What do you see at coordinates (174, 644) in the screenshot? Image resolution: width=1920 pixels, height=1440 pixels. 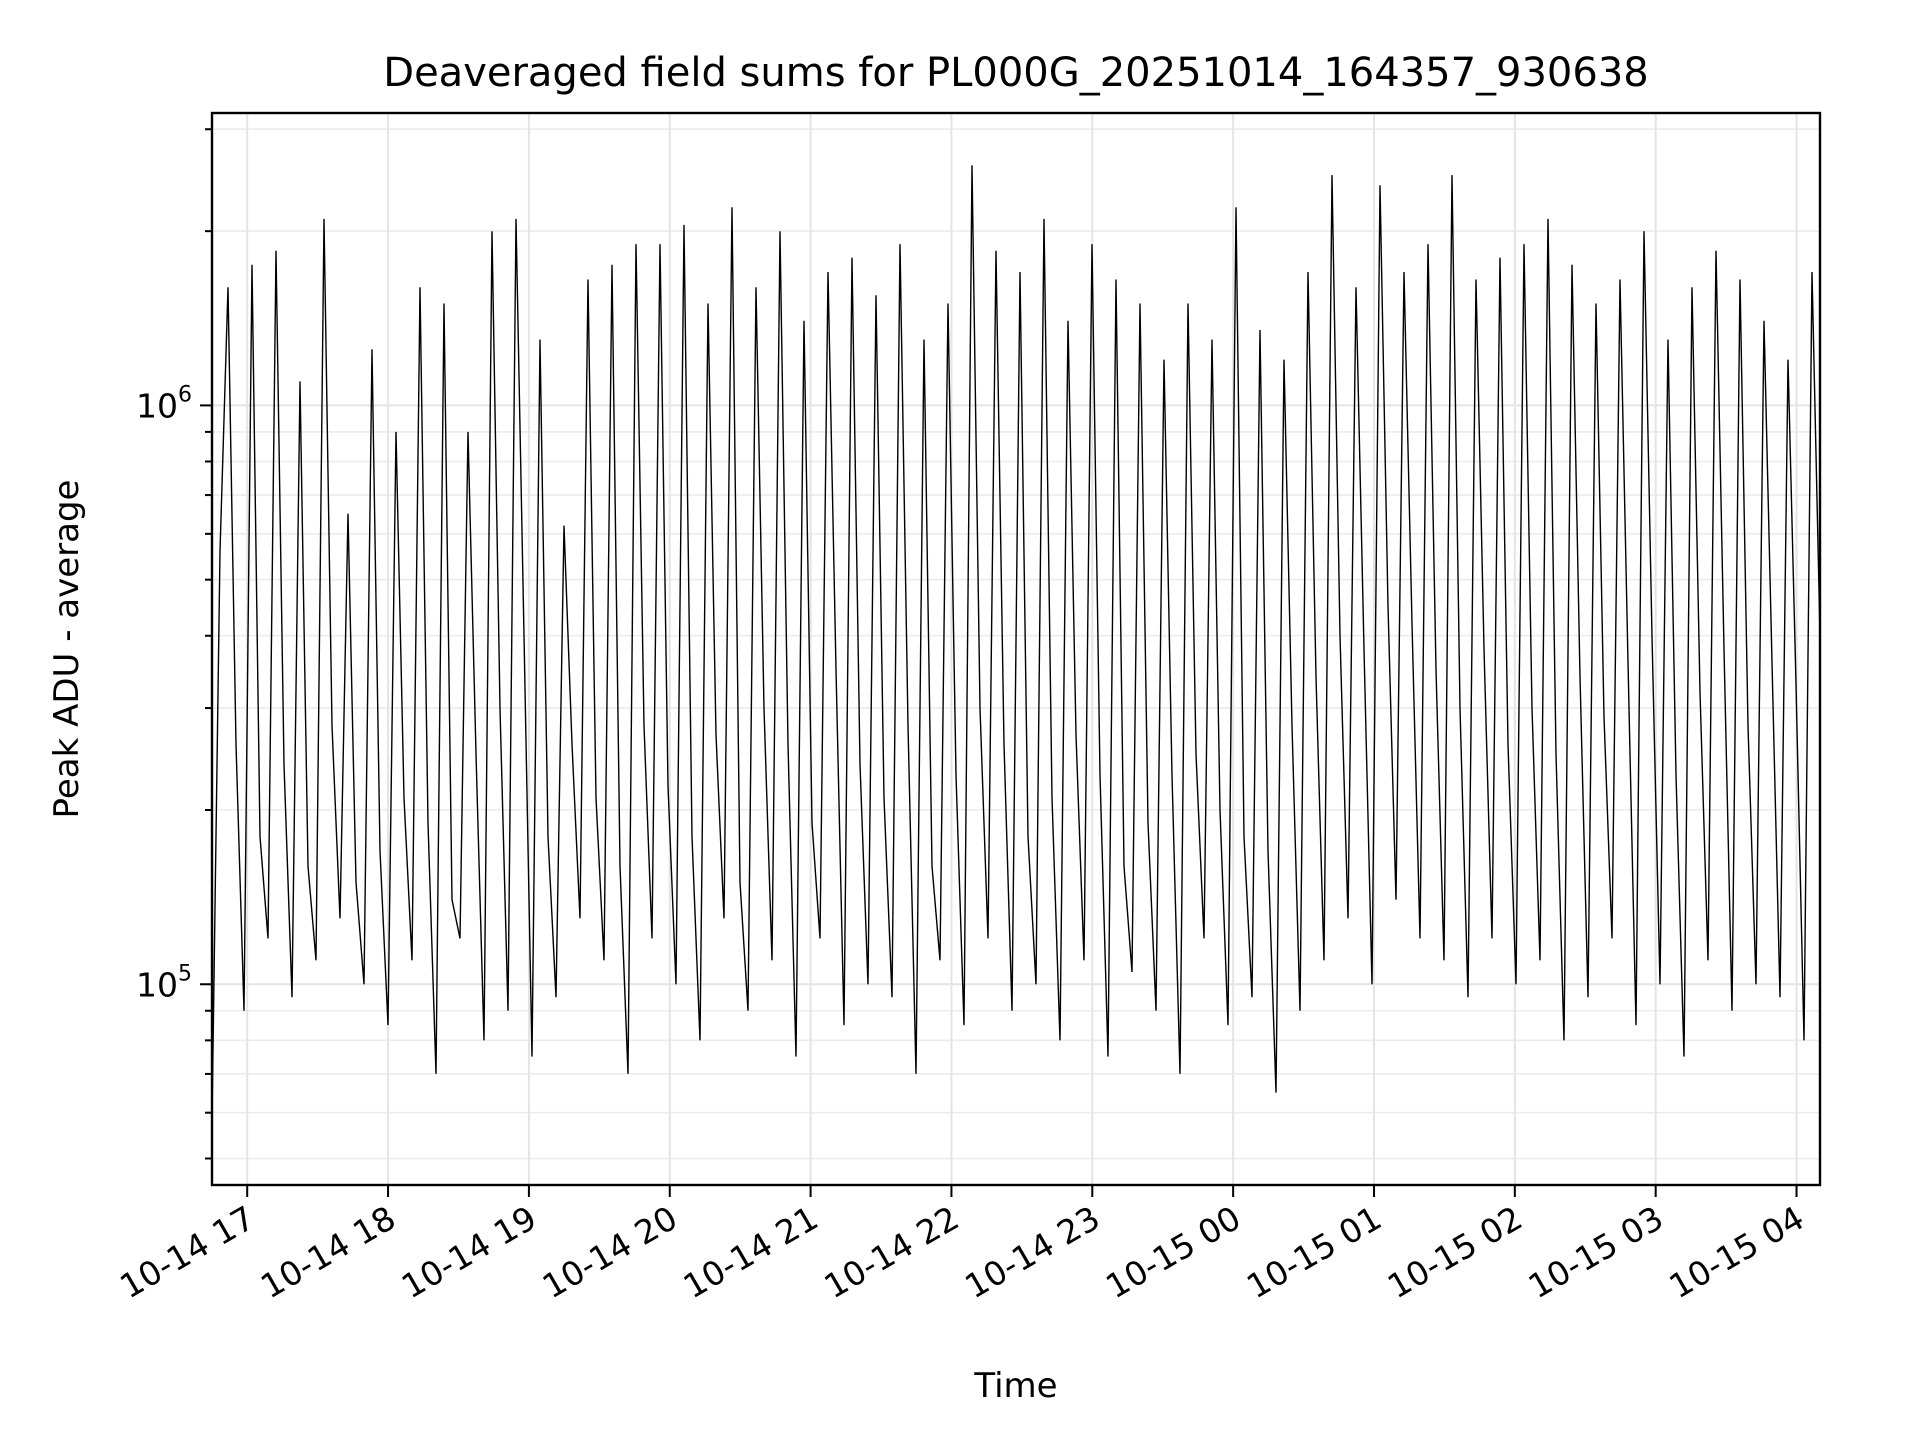 I see `y-axis: 10⁵ 10⁶` at bounding box center [174, 644].